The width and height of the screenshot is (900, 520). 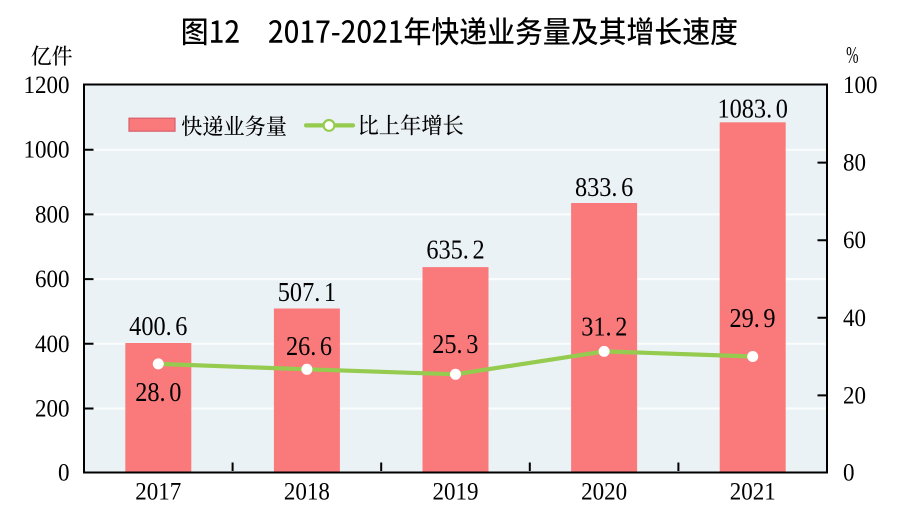 I want to click on svg-text:1083.0: 1083. 0, so click(x=752, y=108).